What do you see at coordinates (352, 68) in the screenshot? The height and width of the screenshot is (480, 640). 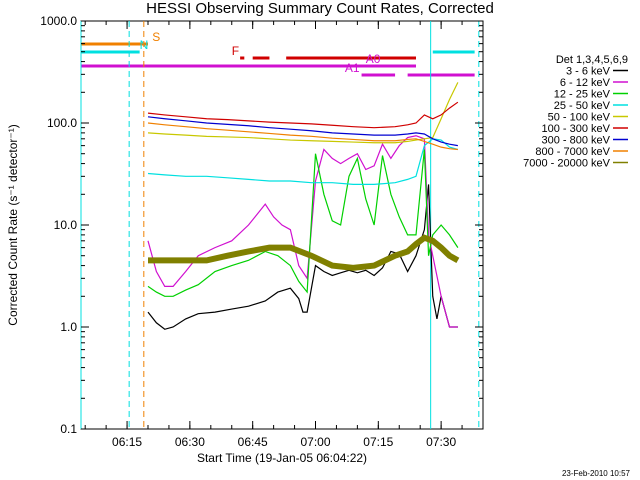 I see `status-label: A1` at bounding box center [352, 68].